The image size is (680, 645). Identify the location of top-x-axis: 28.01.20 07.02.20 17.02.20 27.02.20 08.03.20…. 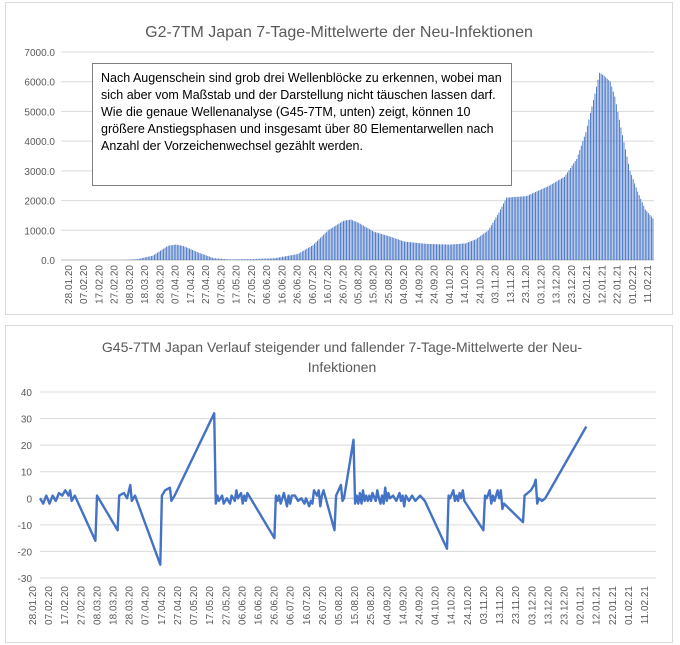
(359, 284).